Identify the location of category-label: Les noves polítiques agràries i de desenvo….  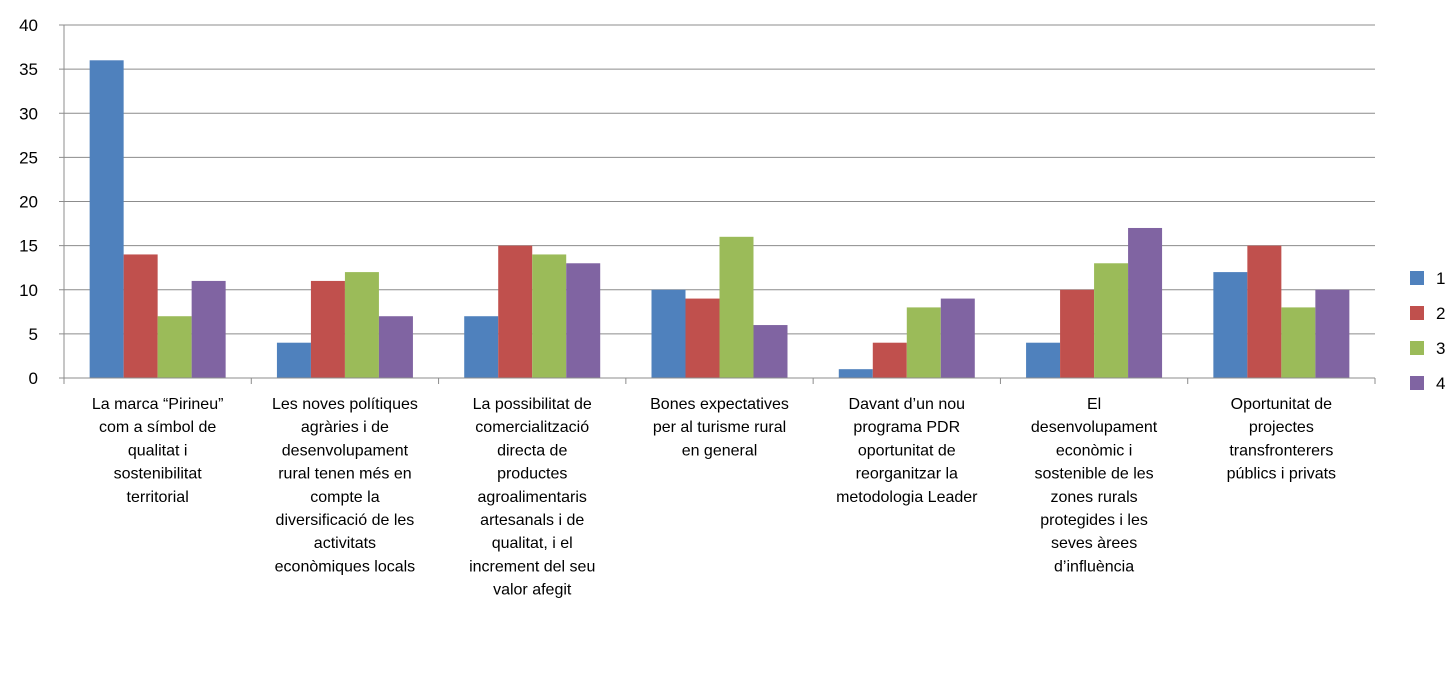
(345, 485).